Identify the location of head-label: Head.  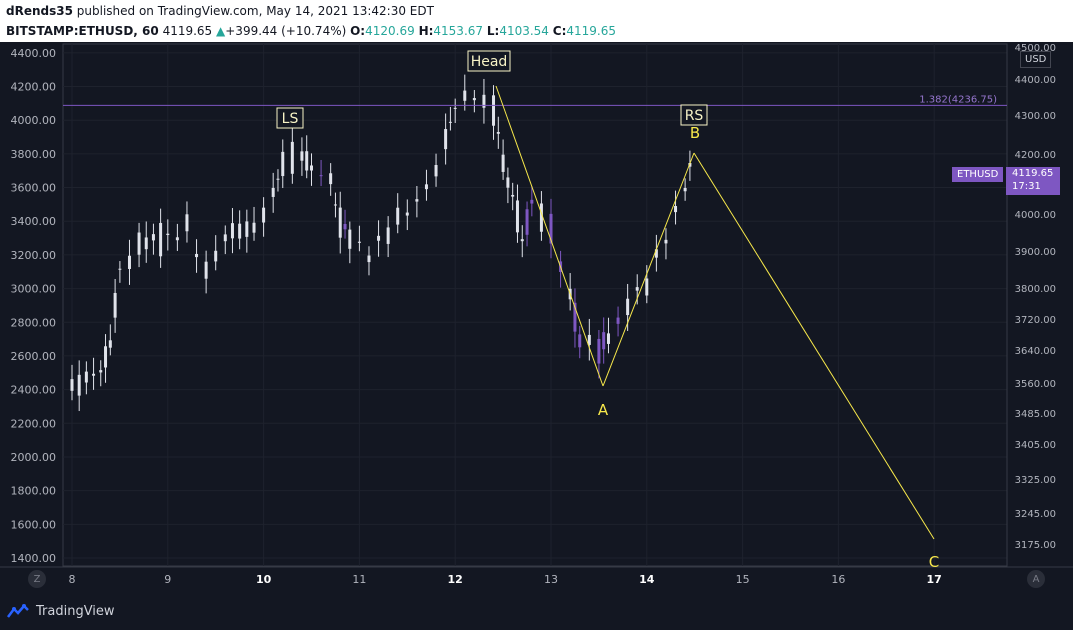
(489, 62).